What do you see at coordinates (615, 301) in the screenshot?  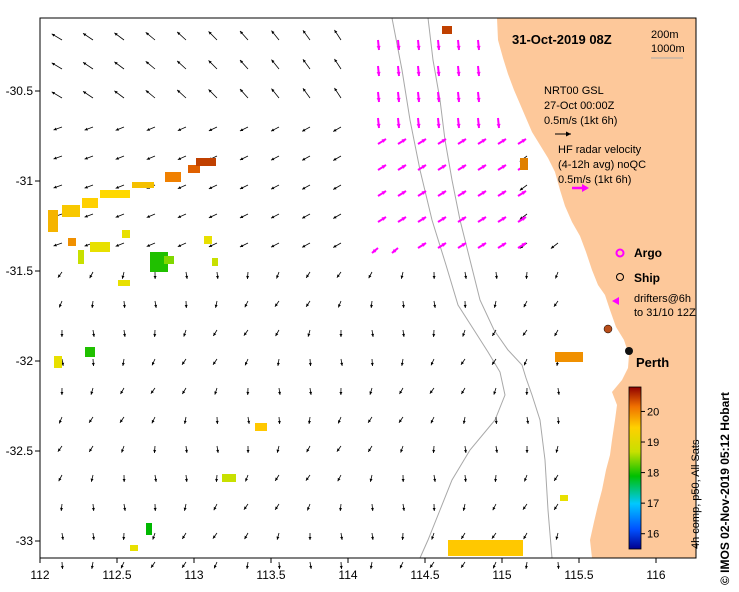 I see `drifter-marker-icon` at bounding box center [615, 301].